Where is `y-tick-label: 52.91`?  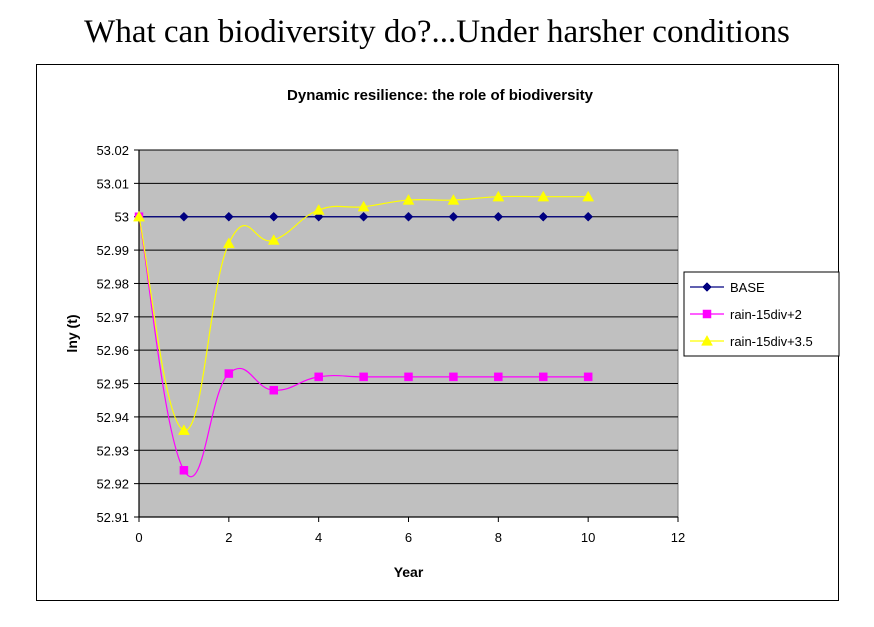
y-tick-label: 52.91 is located at coordinates (112, 517).